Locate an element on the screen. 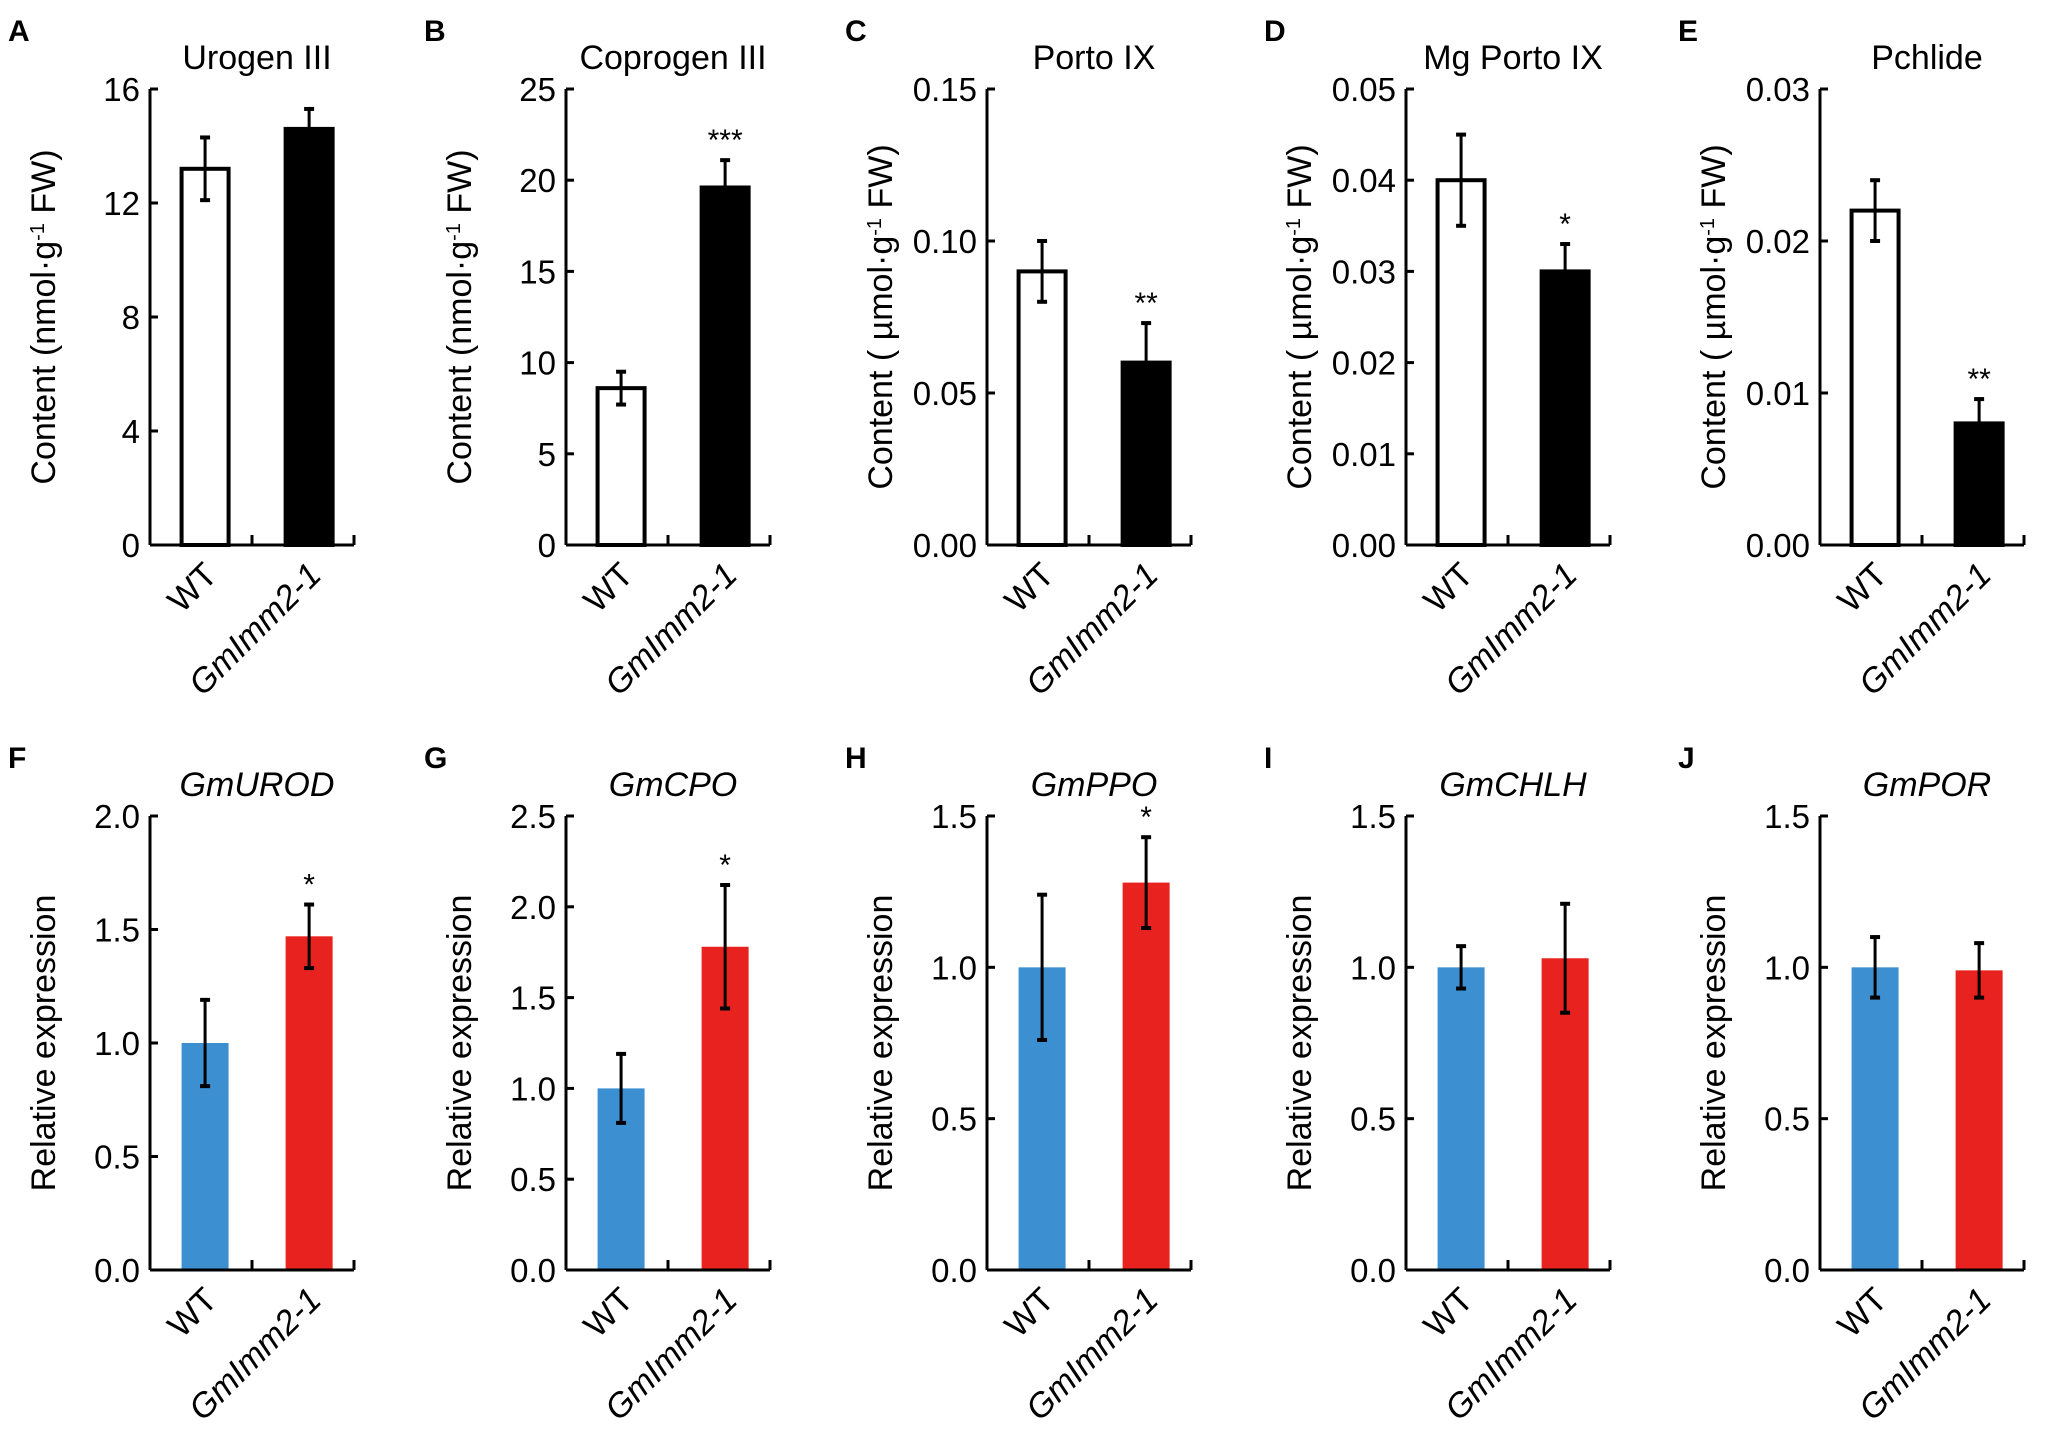 This screenshot has width=2063, height=1436. y-tick-label: 2.0 is located at coordinates (117, 816).